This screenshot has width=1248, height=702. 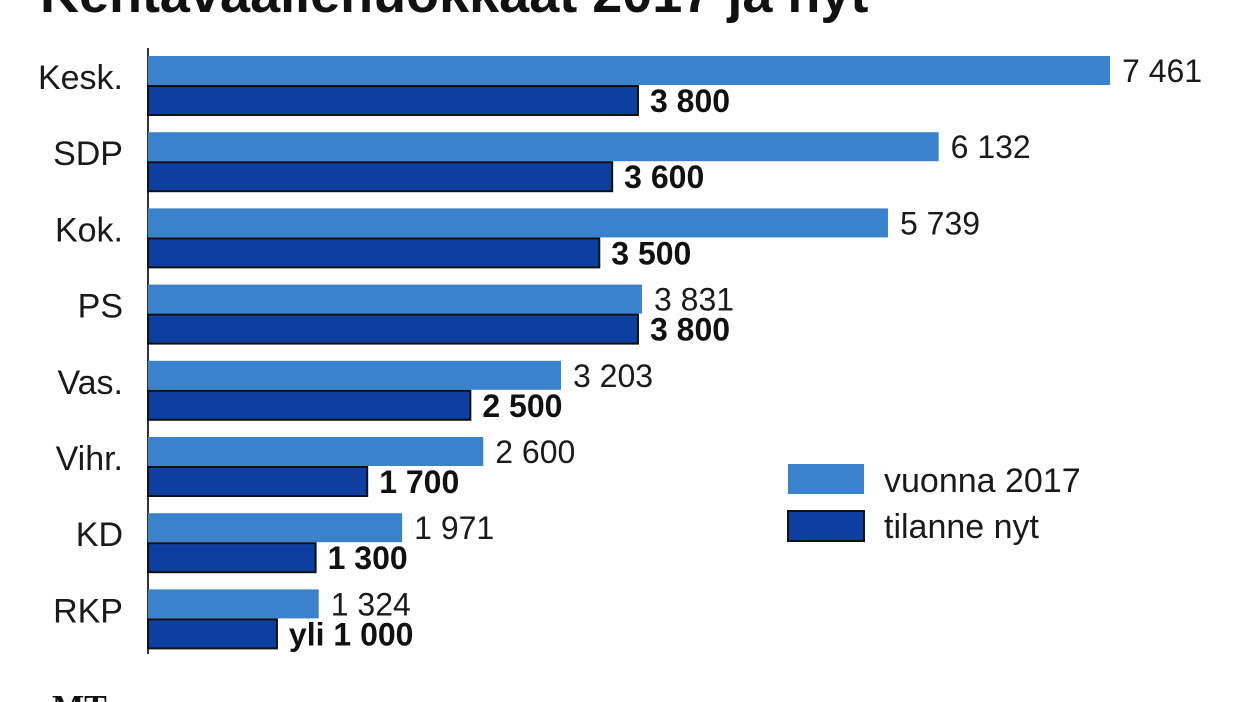 I want to click on bar-ps-tilanne-nyt, so click(x=393, y=329).